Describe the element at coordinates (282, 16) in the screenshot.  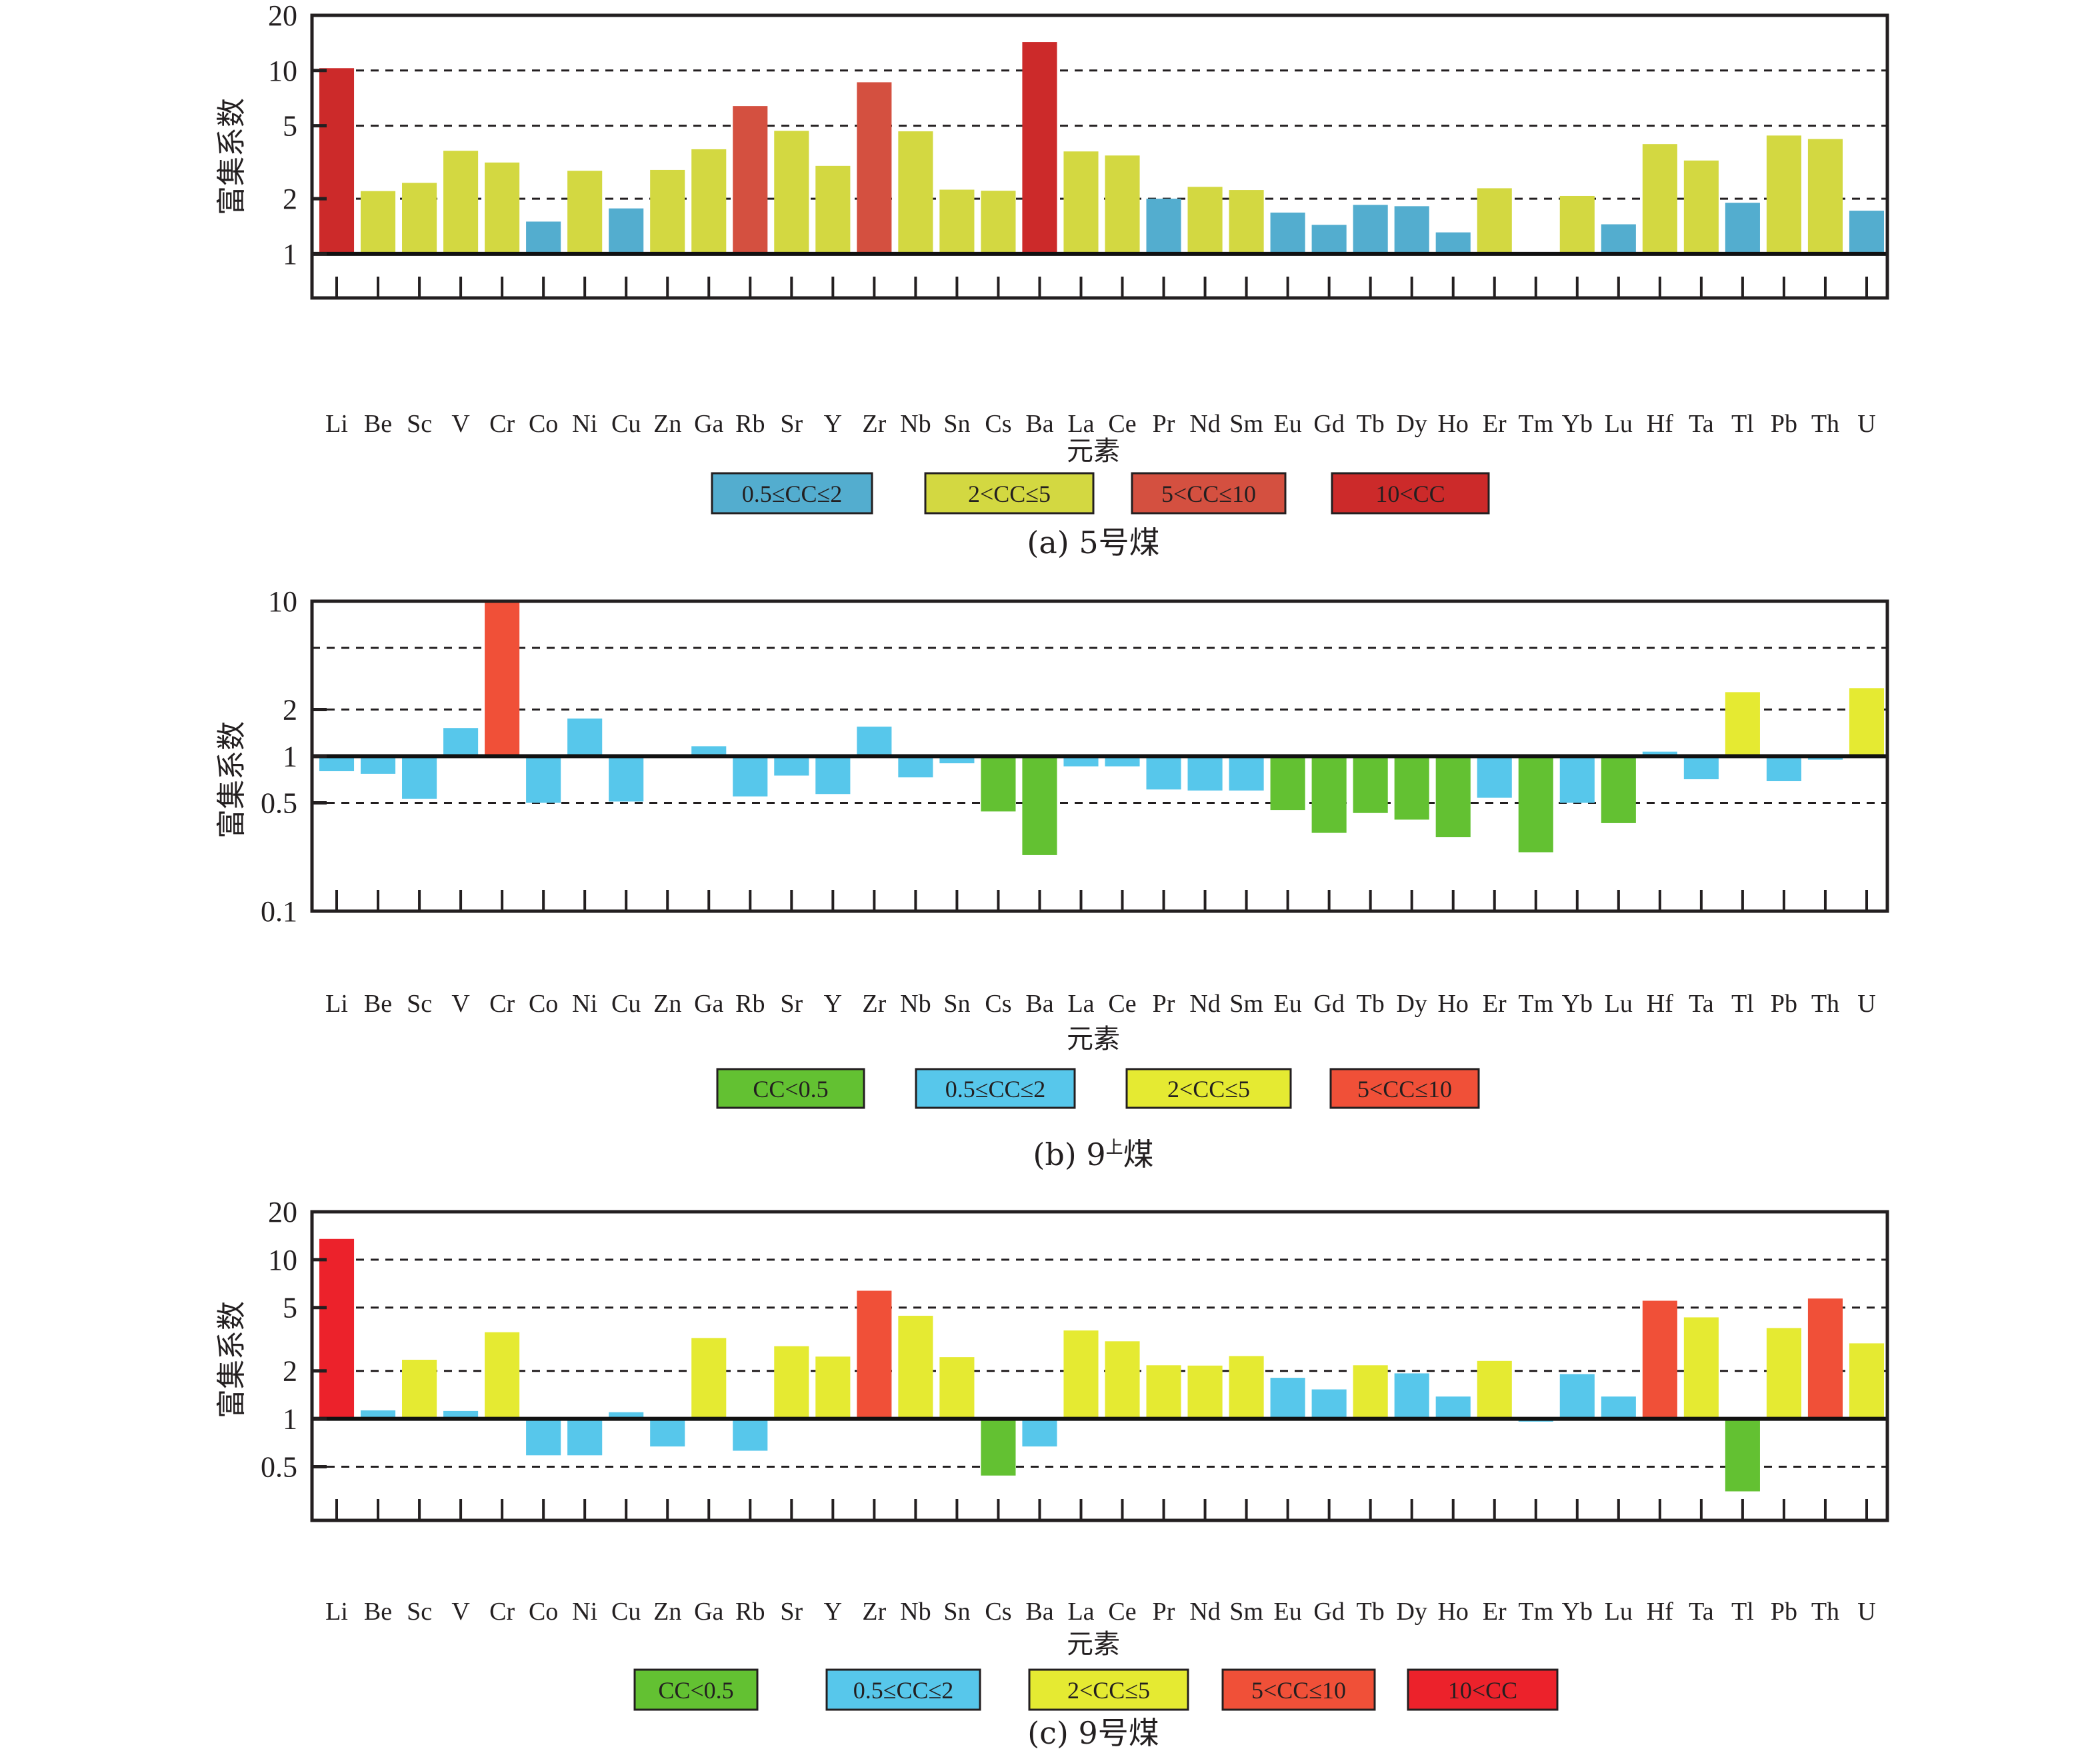
I see `y-tick-label: 20` at that location.